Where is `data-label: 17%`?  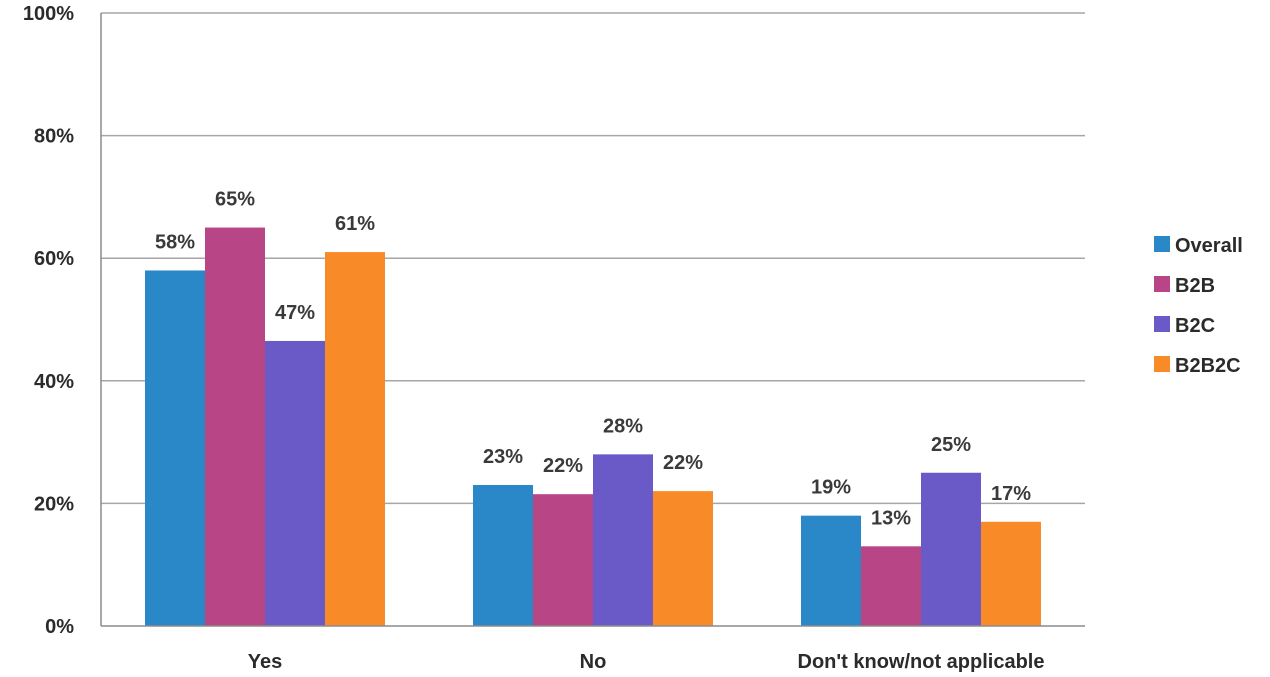 data-label: 17% is located at coordinates (1011, 494).